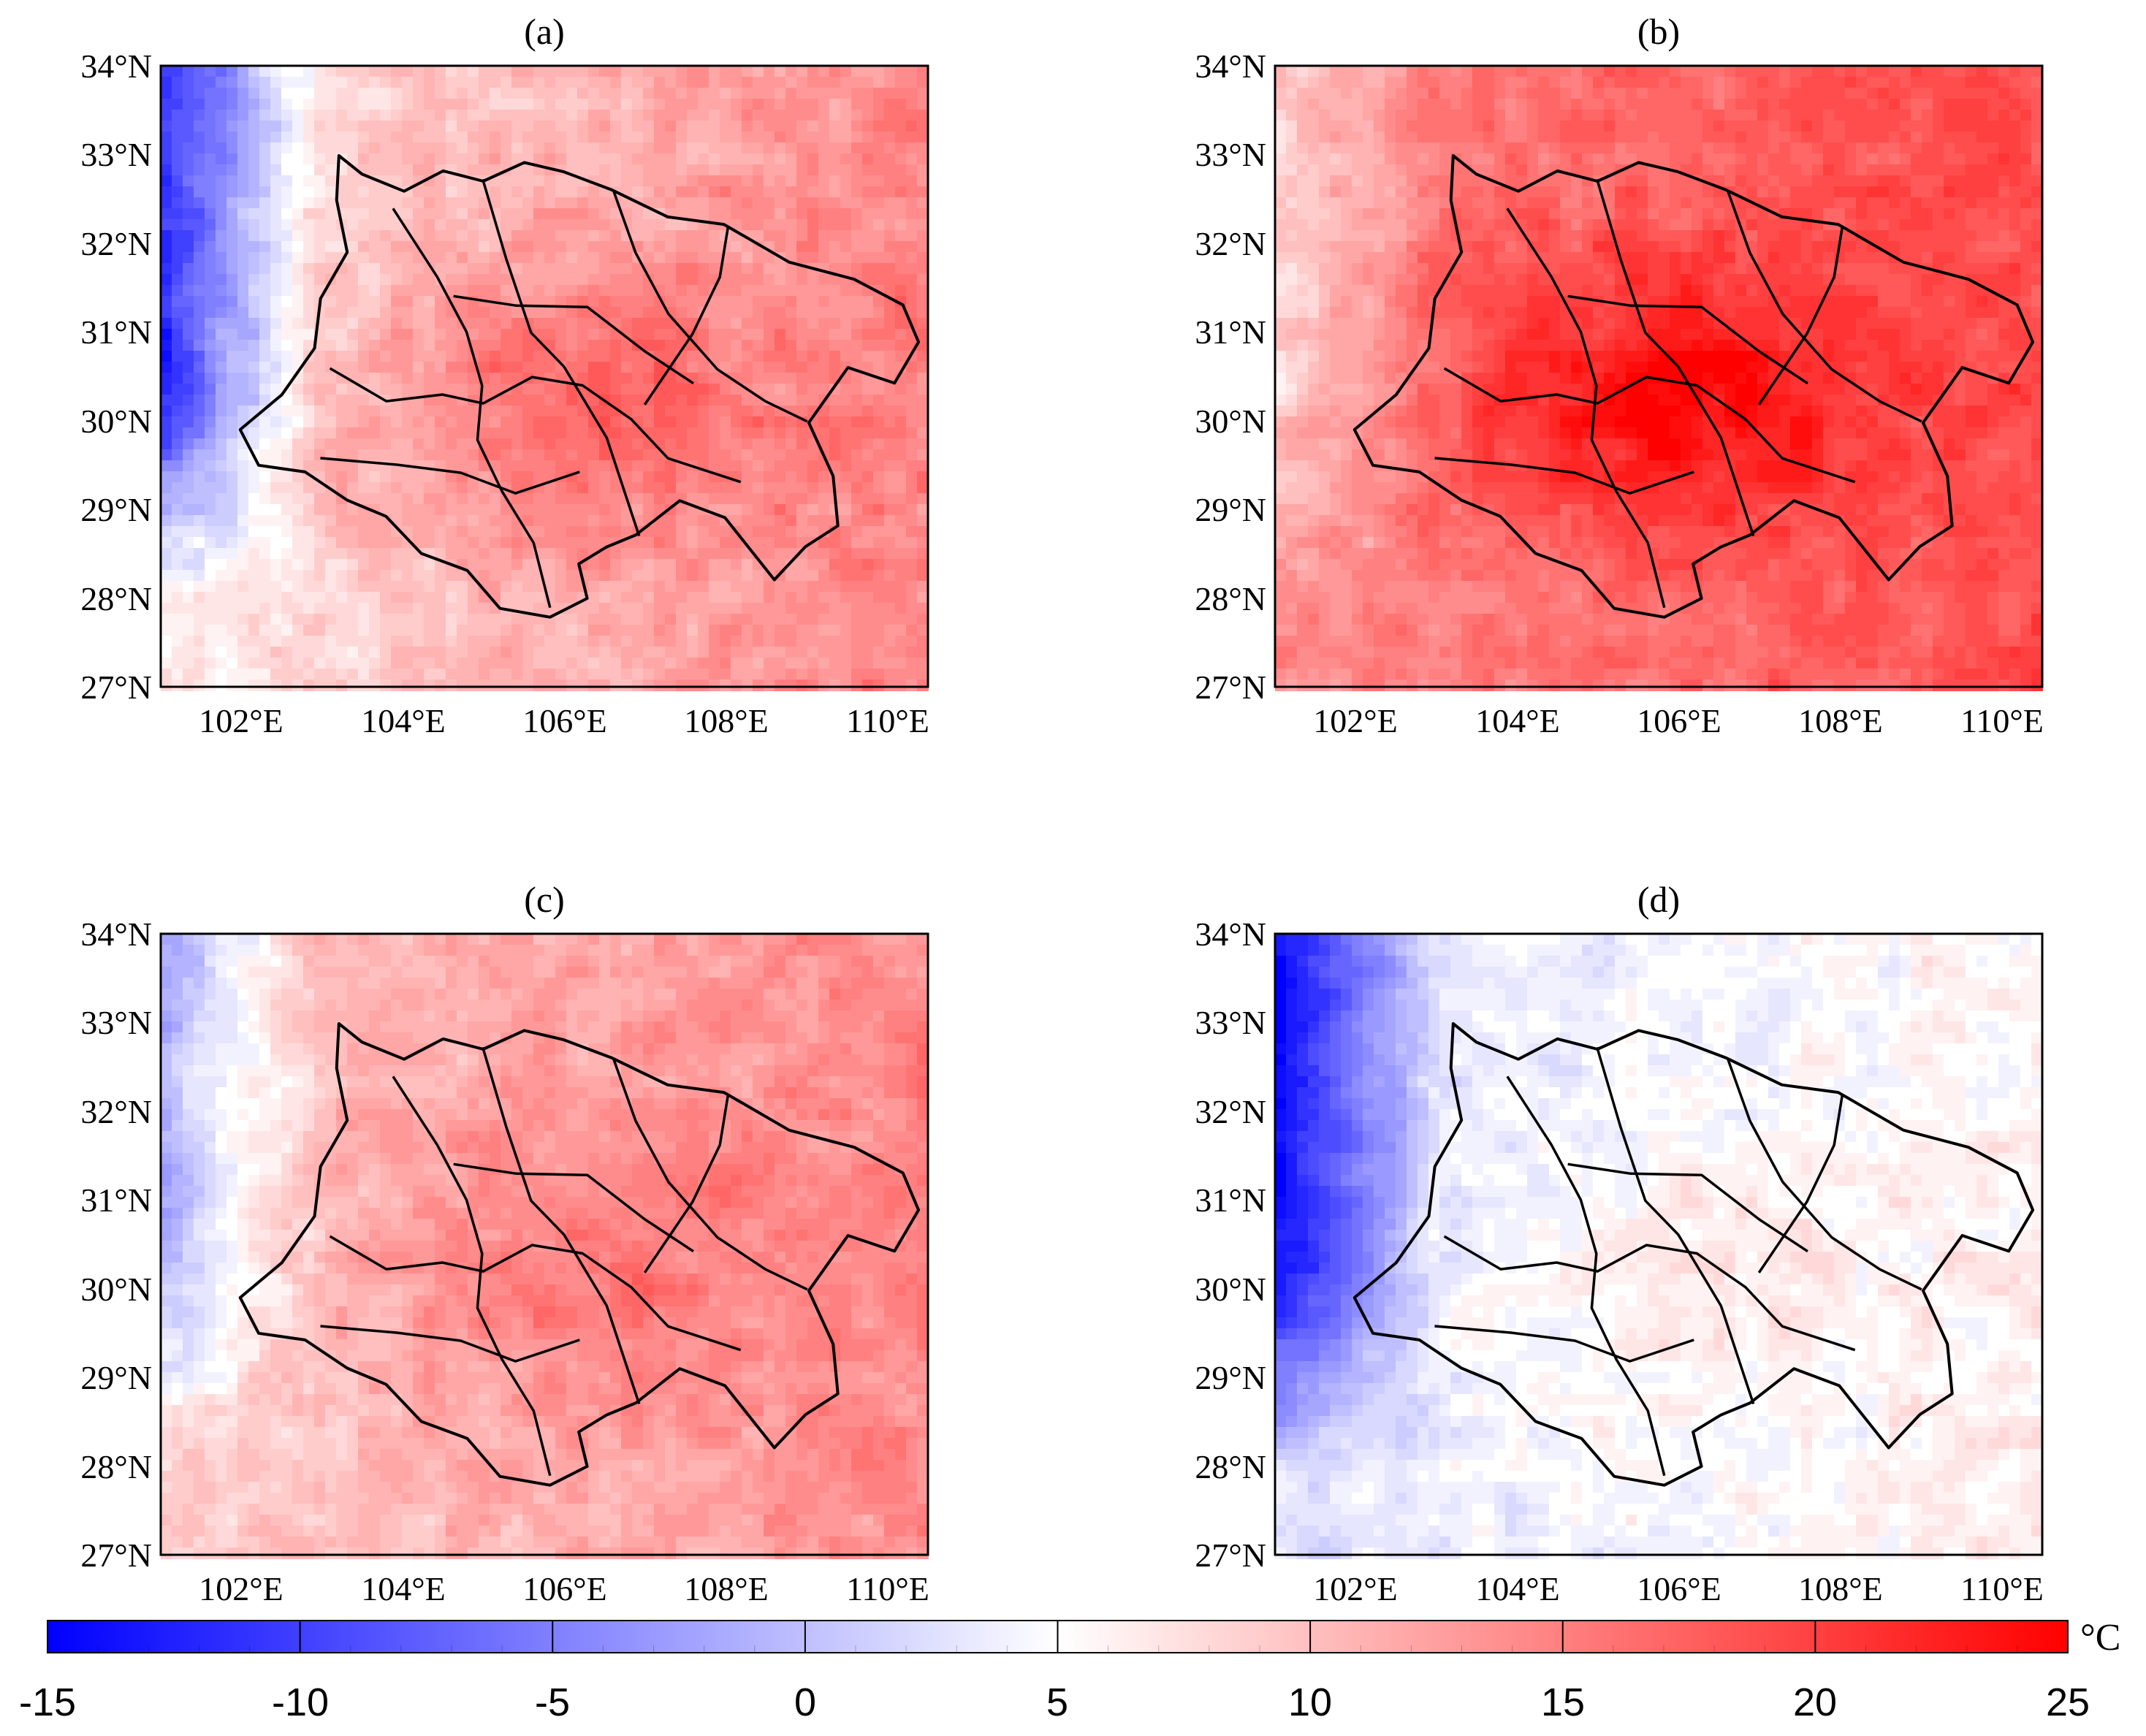 The width and height of the screenshot is (2146, 1736). I want to click on heatmap-field, so click(1659, 378).